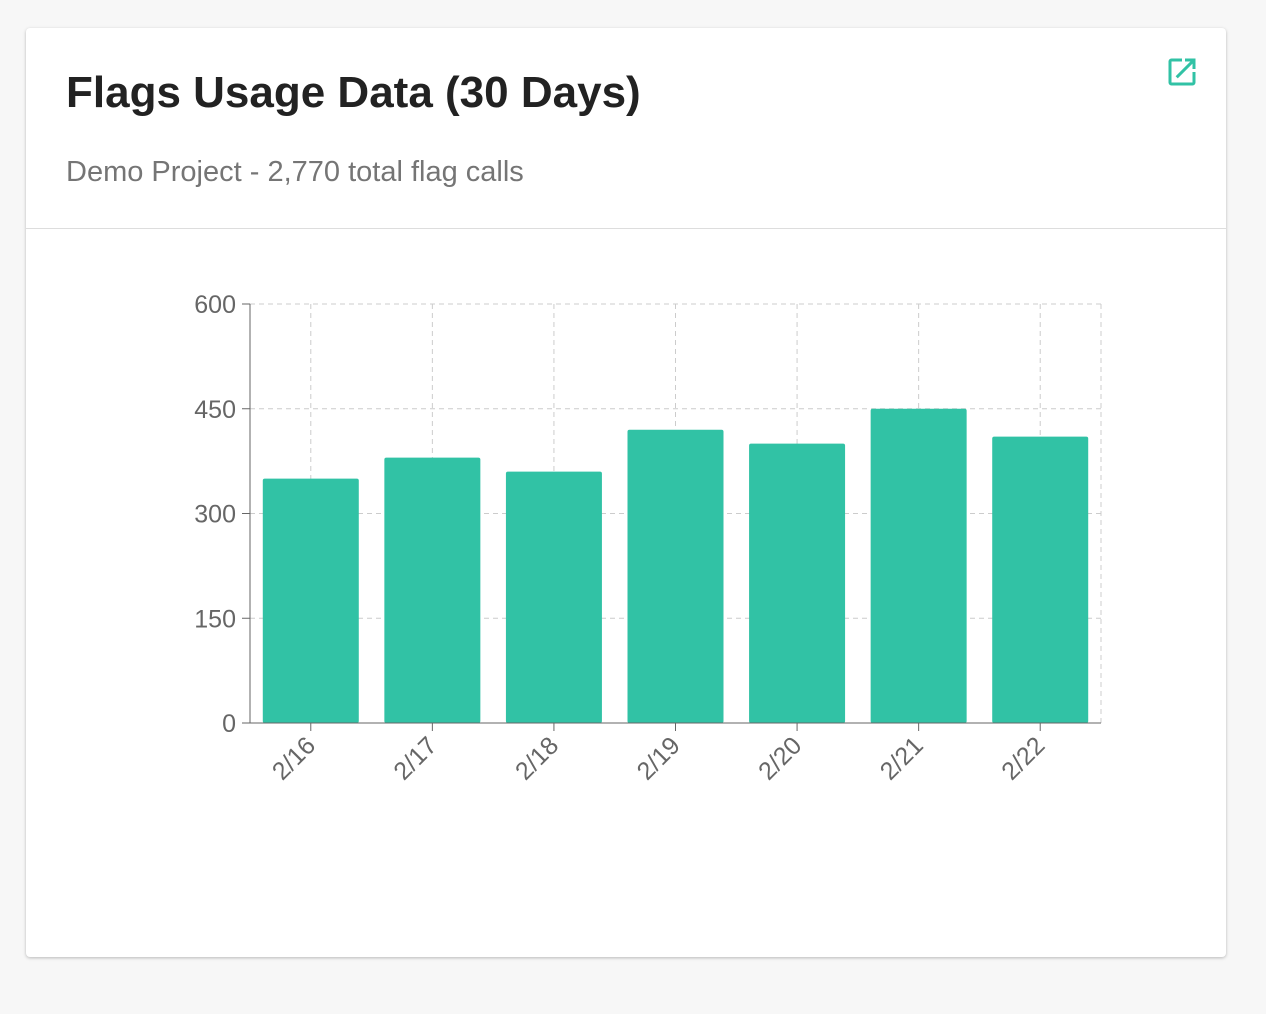 Image resolution: width=1266 pixels, height=1014 pixels. Describe the element at coordinates (780, 758) in the screenshot. I see `x-tick-label: 2/20` at that location.